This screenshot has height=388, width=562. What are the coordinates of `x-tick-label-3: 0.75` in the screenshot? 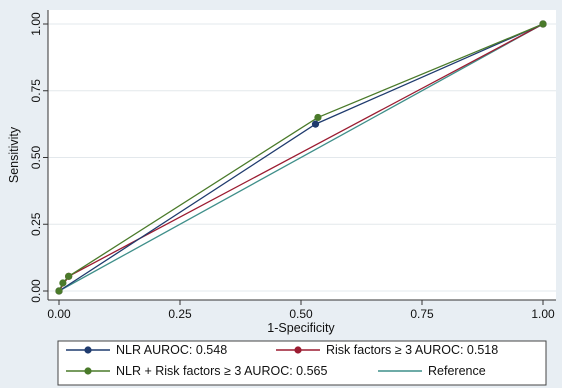 It's located at (422, 314).